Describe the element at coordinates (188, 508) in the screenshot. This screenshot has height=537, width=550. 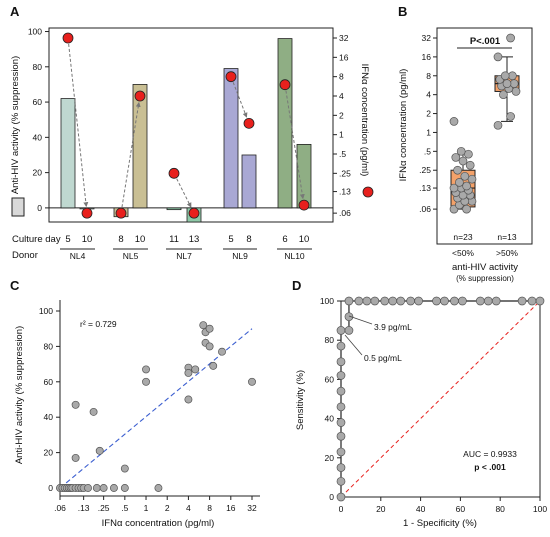
I see `chart-c-xtick-label: 4` at that location.